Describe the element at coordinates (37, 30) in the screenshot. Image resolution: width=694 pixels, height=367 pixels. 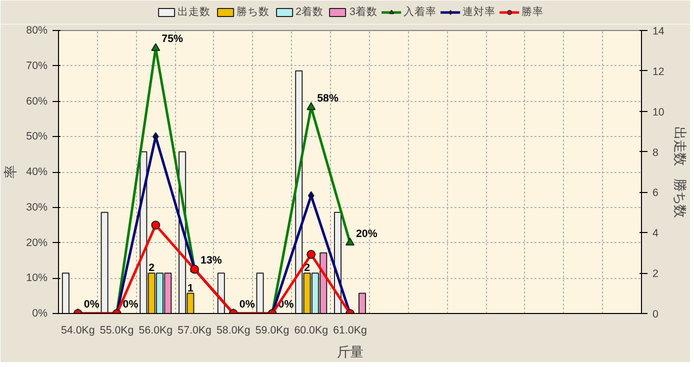
I see `y-tick-label: 80%` at that location.